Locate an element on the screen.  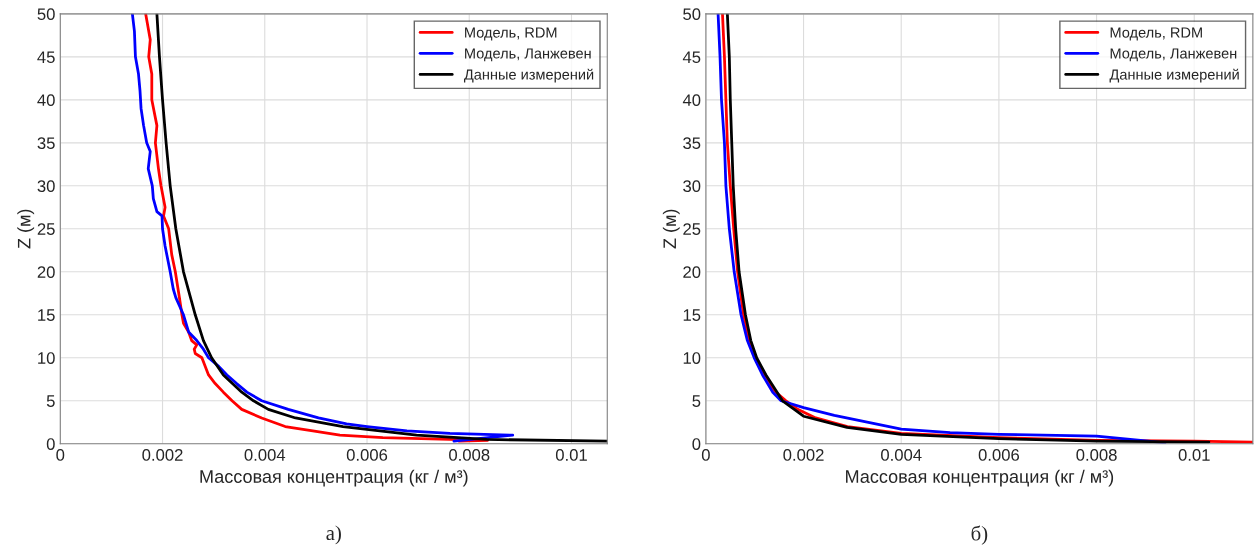
text: а) is located at coordinates (333, 535).